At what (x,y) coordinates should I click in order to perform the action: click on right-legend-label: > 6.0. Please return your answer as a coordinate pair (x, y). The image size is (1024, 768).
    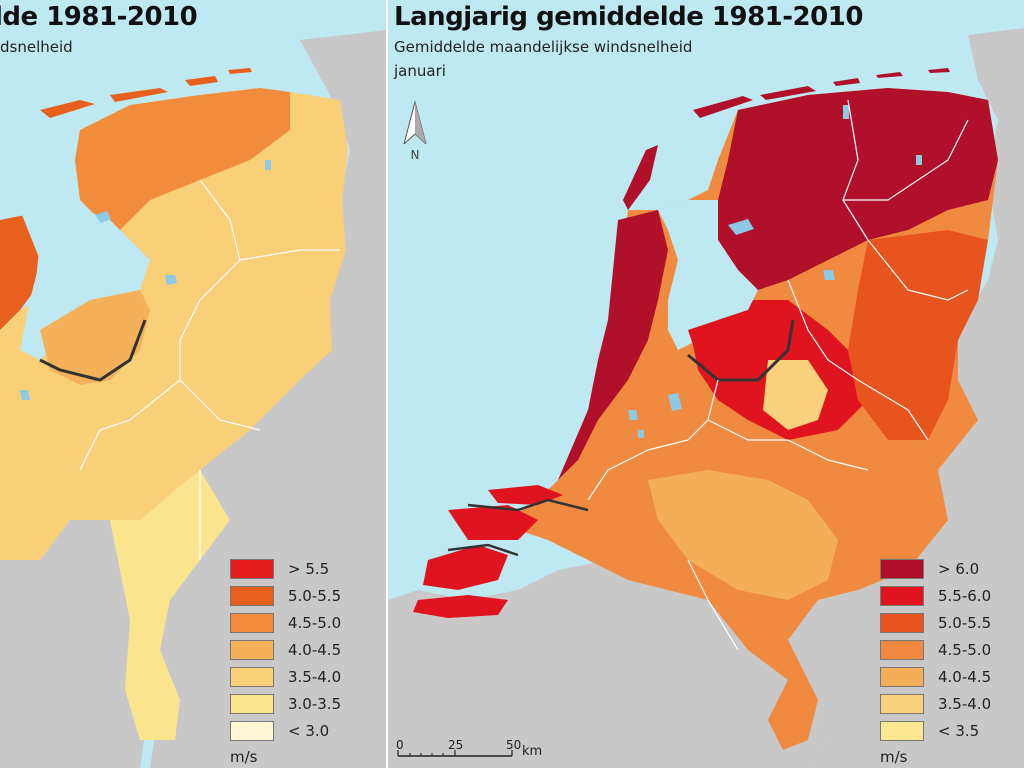
    Looking at the image, I should click on (959, 568).